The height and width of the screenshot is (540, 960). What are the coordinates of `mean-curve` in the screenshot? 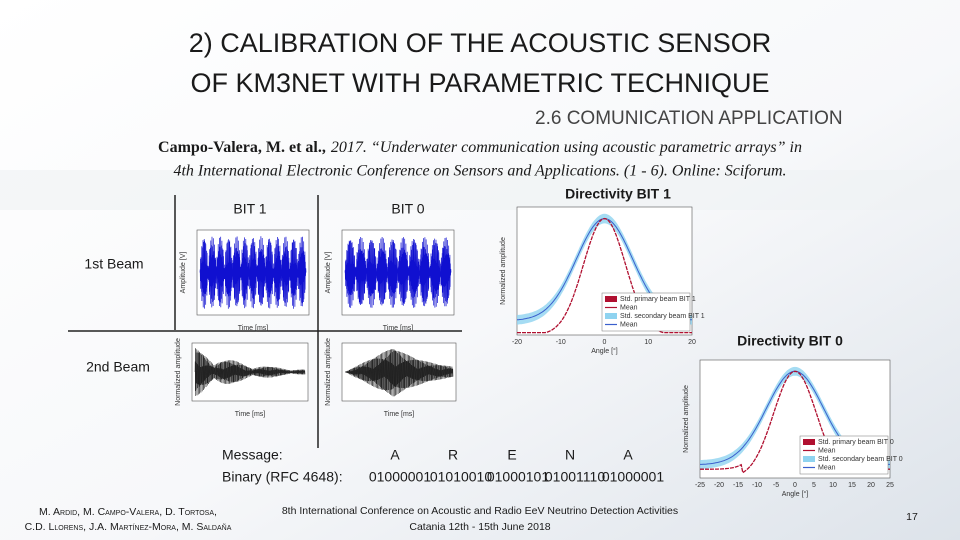 It's located at (604, 275).